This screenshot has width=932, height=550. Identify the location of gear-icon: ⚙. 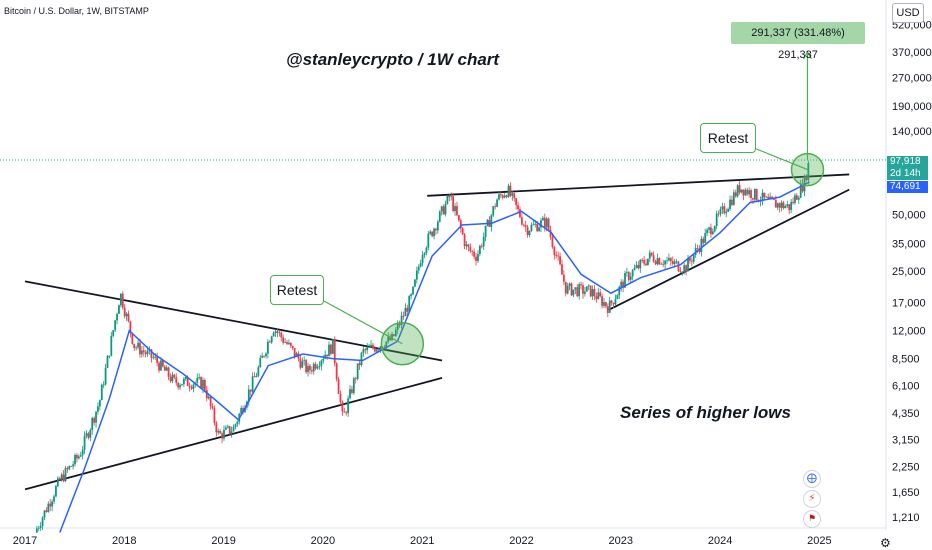
(885, 543).